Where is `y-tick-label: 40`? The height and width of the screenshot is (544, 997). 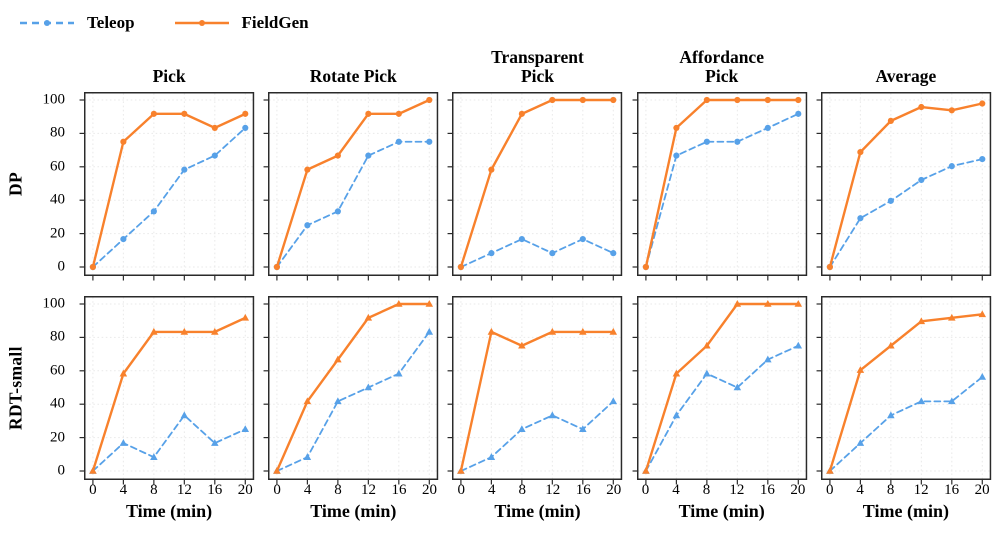 y-tick-label: 40 is located at coordinates (57, 199).